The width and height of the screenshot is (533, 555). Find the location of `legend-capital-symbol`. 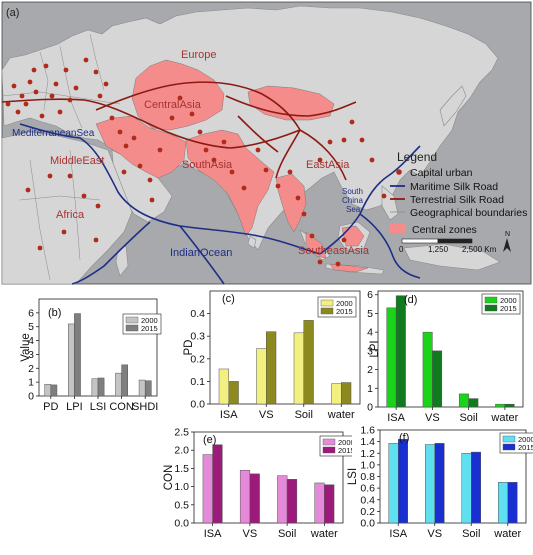

legend-capital-symbol is located at coordinates (399, 172).